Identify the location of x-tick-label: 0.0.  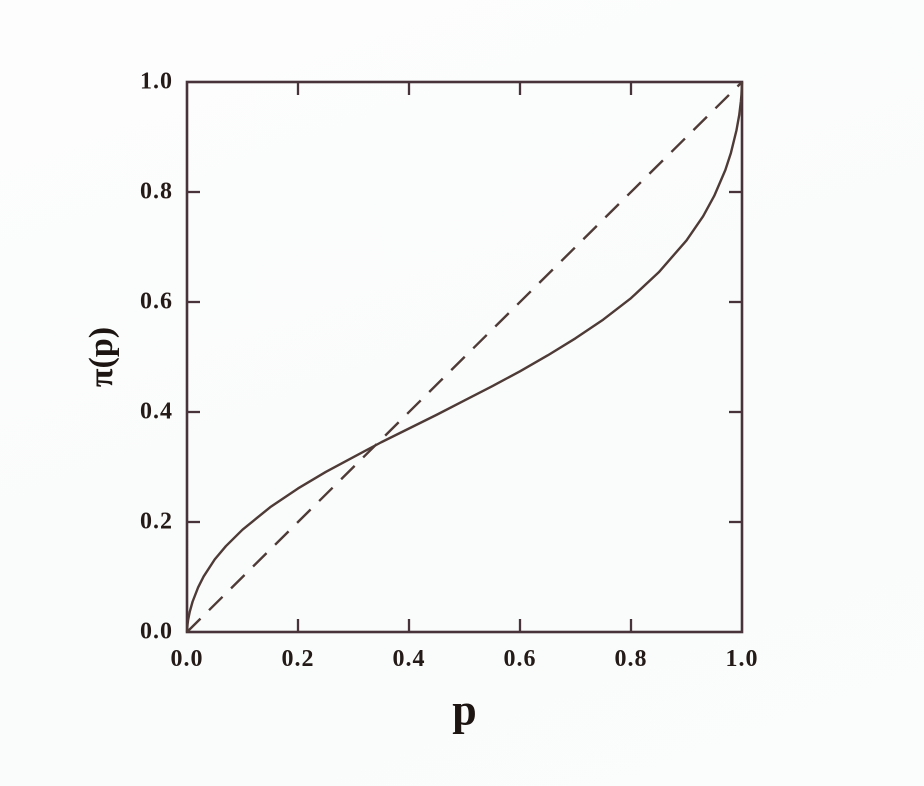
(187, 659).